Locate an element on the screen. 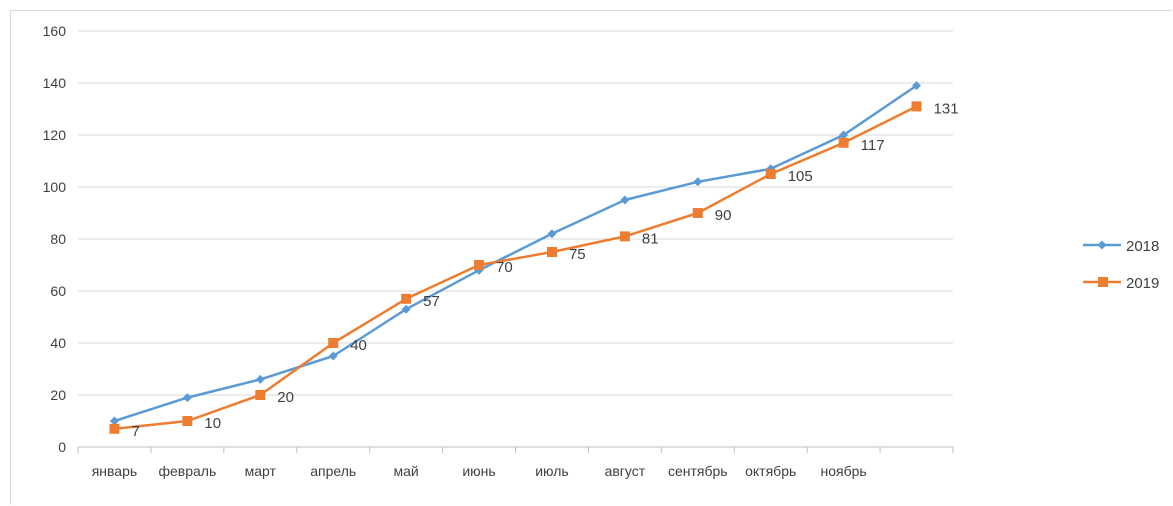 Image resolution: width=1173 pixels, height=506 pixels. data-label-2019: 81 is located at coordinates (650, 238).